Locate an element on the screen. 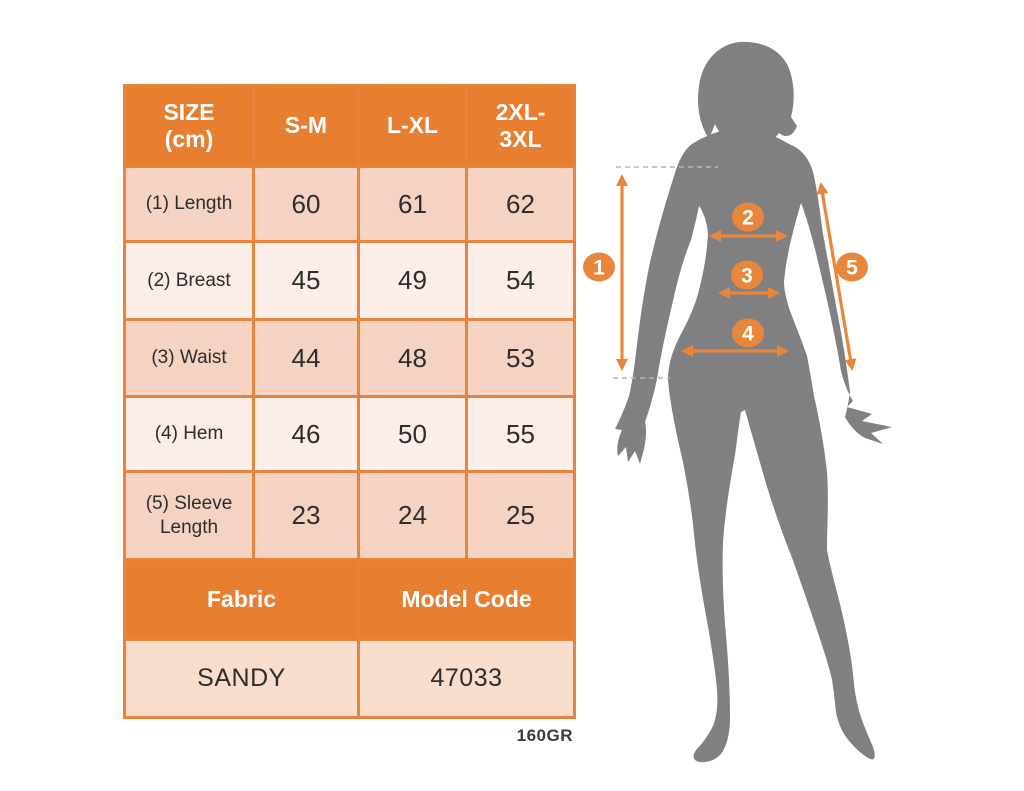  row-label-breast: (2) Breast is located at coordinates (189, 280).